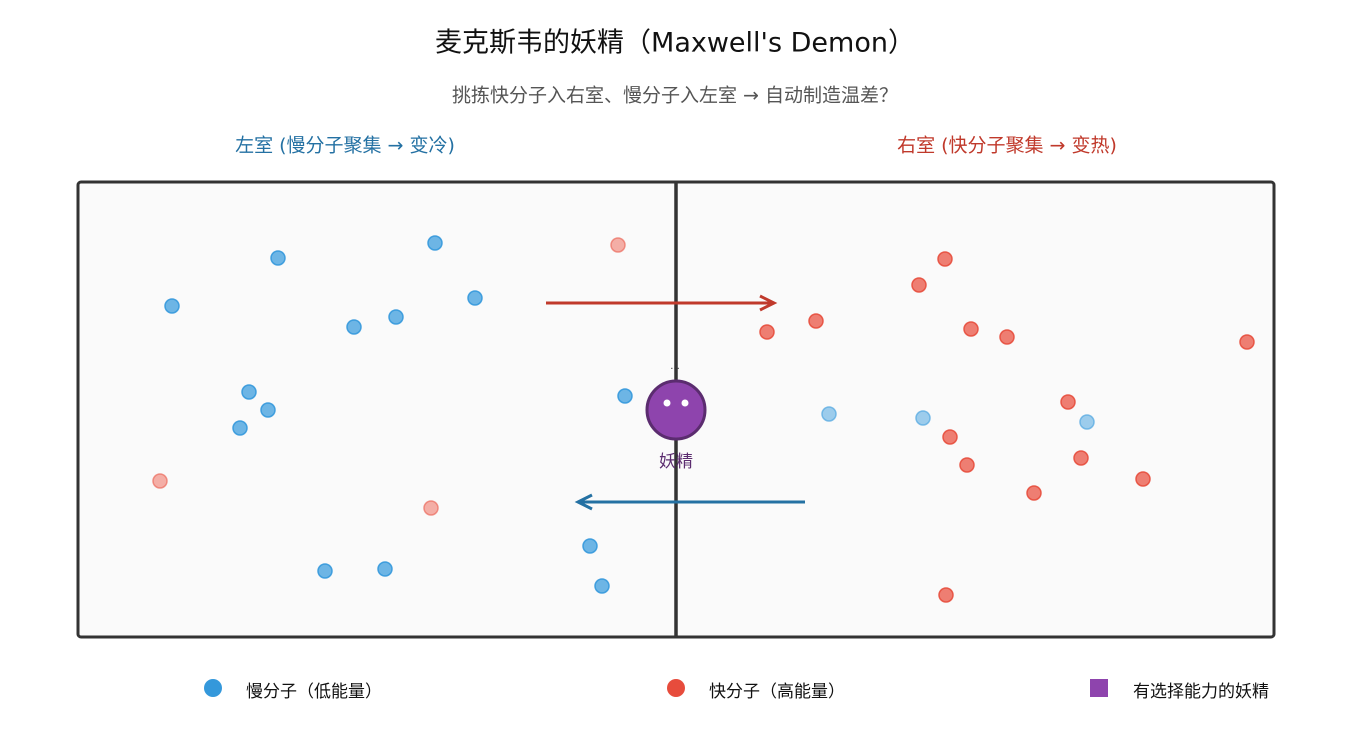 This screenshot has width=1351, height=755. Describe the element at coordinates (1201, 692) in the screenshot. I see `legend-label: 有选择能力的妖精` at that location.